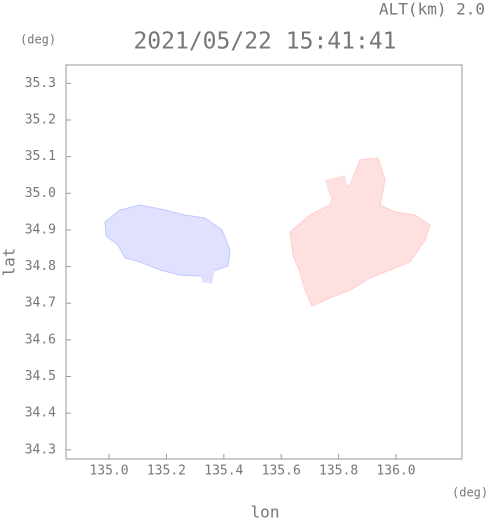 The height and width of the screenshot is (521, 491). I want to click on y-tick-label: 35.0, so click(40, 193).